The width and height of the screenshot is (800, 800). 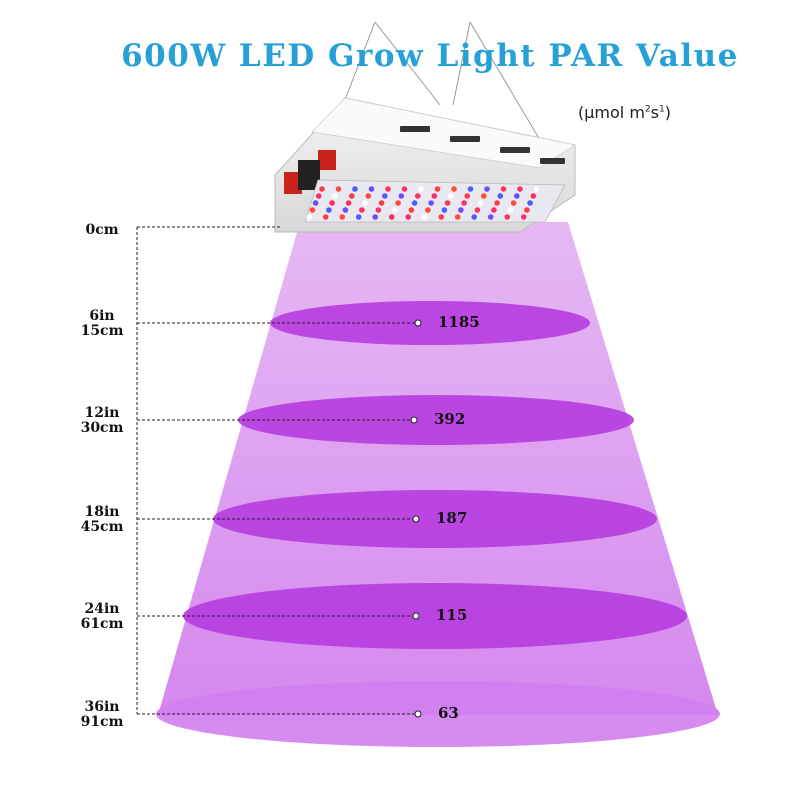 What do you see at coordinates (102, 413) in the screenshot?
I see `distance-inches: 12in` at bounding box center [102, 413].